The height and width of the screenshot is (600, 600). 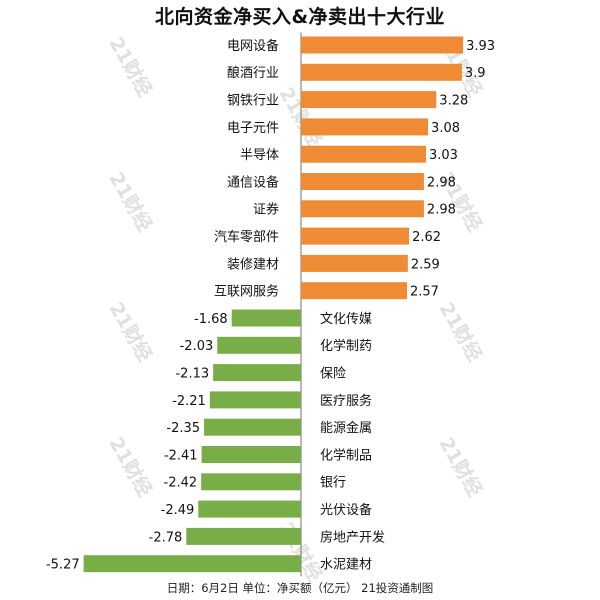 What do you see at coordinates (346, 319) in the screenshot?
I see `category-label: 文化传媒` at bounding box center [346, 319].